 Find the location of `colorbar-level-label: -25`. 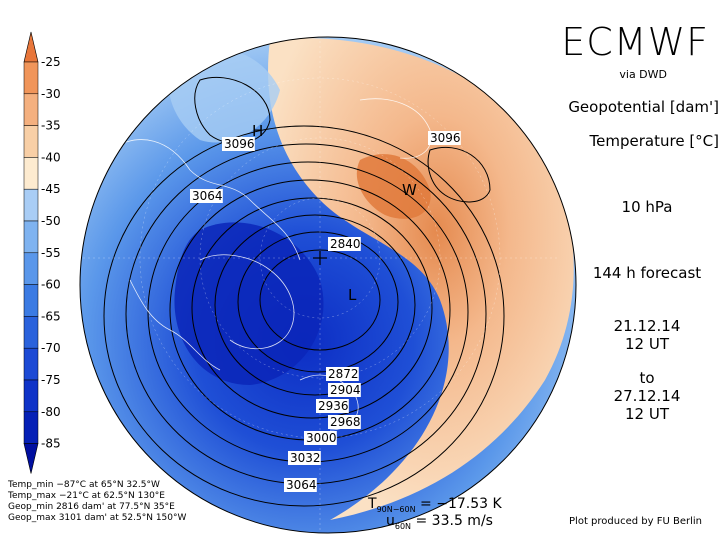

colorbar-level-label: -25 is located at coordinates (51, 62).